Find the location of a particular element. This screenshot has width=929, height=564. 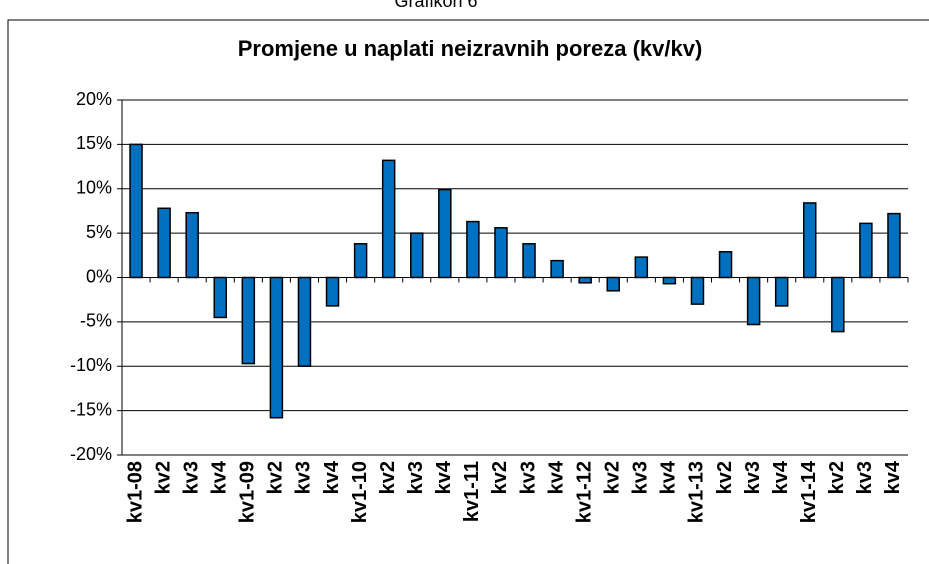

y-tick-label: -5% is located at coordinates (96, 321).